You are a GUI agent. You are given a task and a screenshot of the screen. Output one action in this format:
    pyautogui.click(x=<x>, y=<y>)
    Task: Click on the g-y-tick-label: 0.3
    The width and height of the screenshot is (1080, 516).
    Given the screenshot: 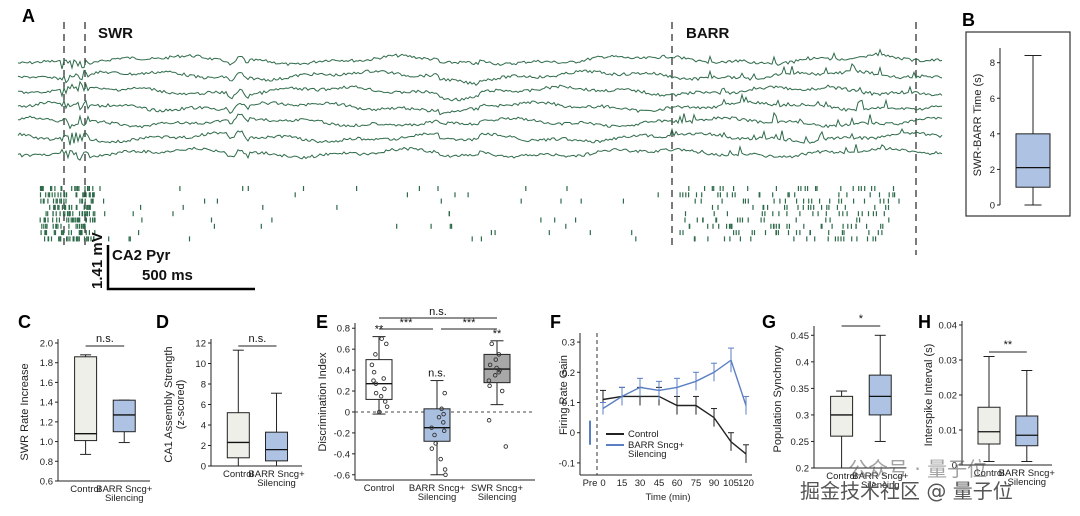 What is the action you would take?
    pyautogui.click(x=802, y=415)
    